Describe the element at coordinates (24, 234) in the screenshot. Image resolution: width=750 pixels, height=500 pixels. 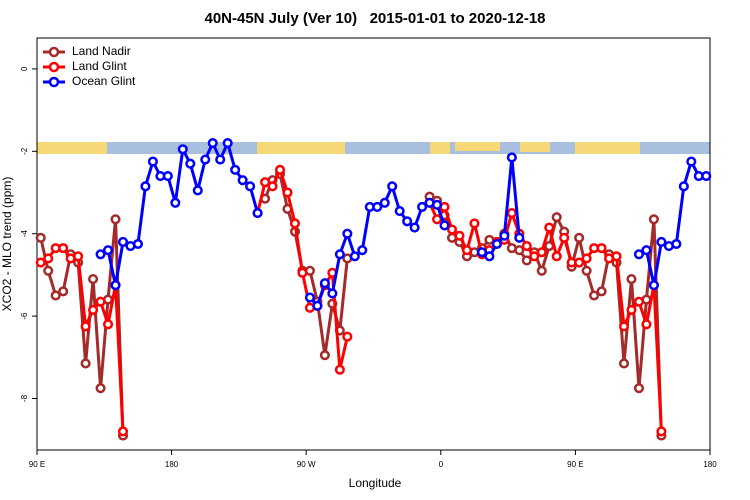
I see `y-tick-label: -4` at that location.